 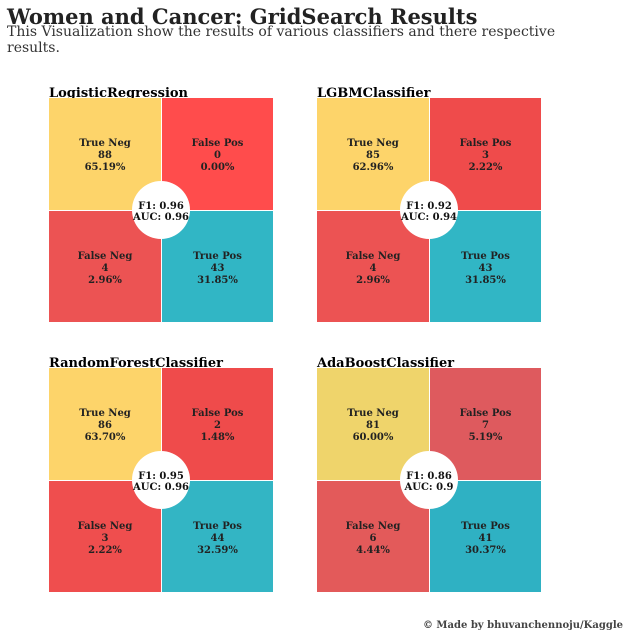 I want to click on cell-percent: 65.19%, so click(x=105, y=167).